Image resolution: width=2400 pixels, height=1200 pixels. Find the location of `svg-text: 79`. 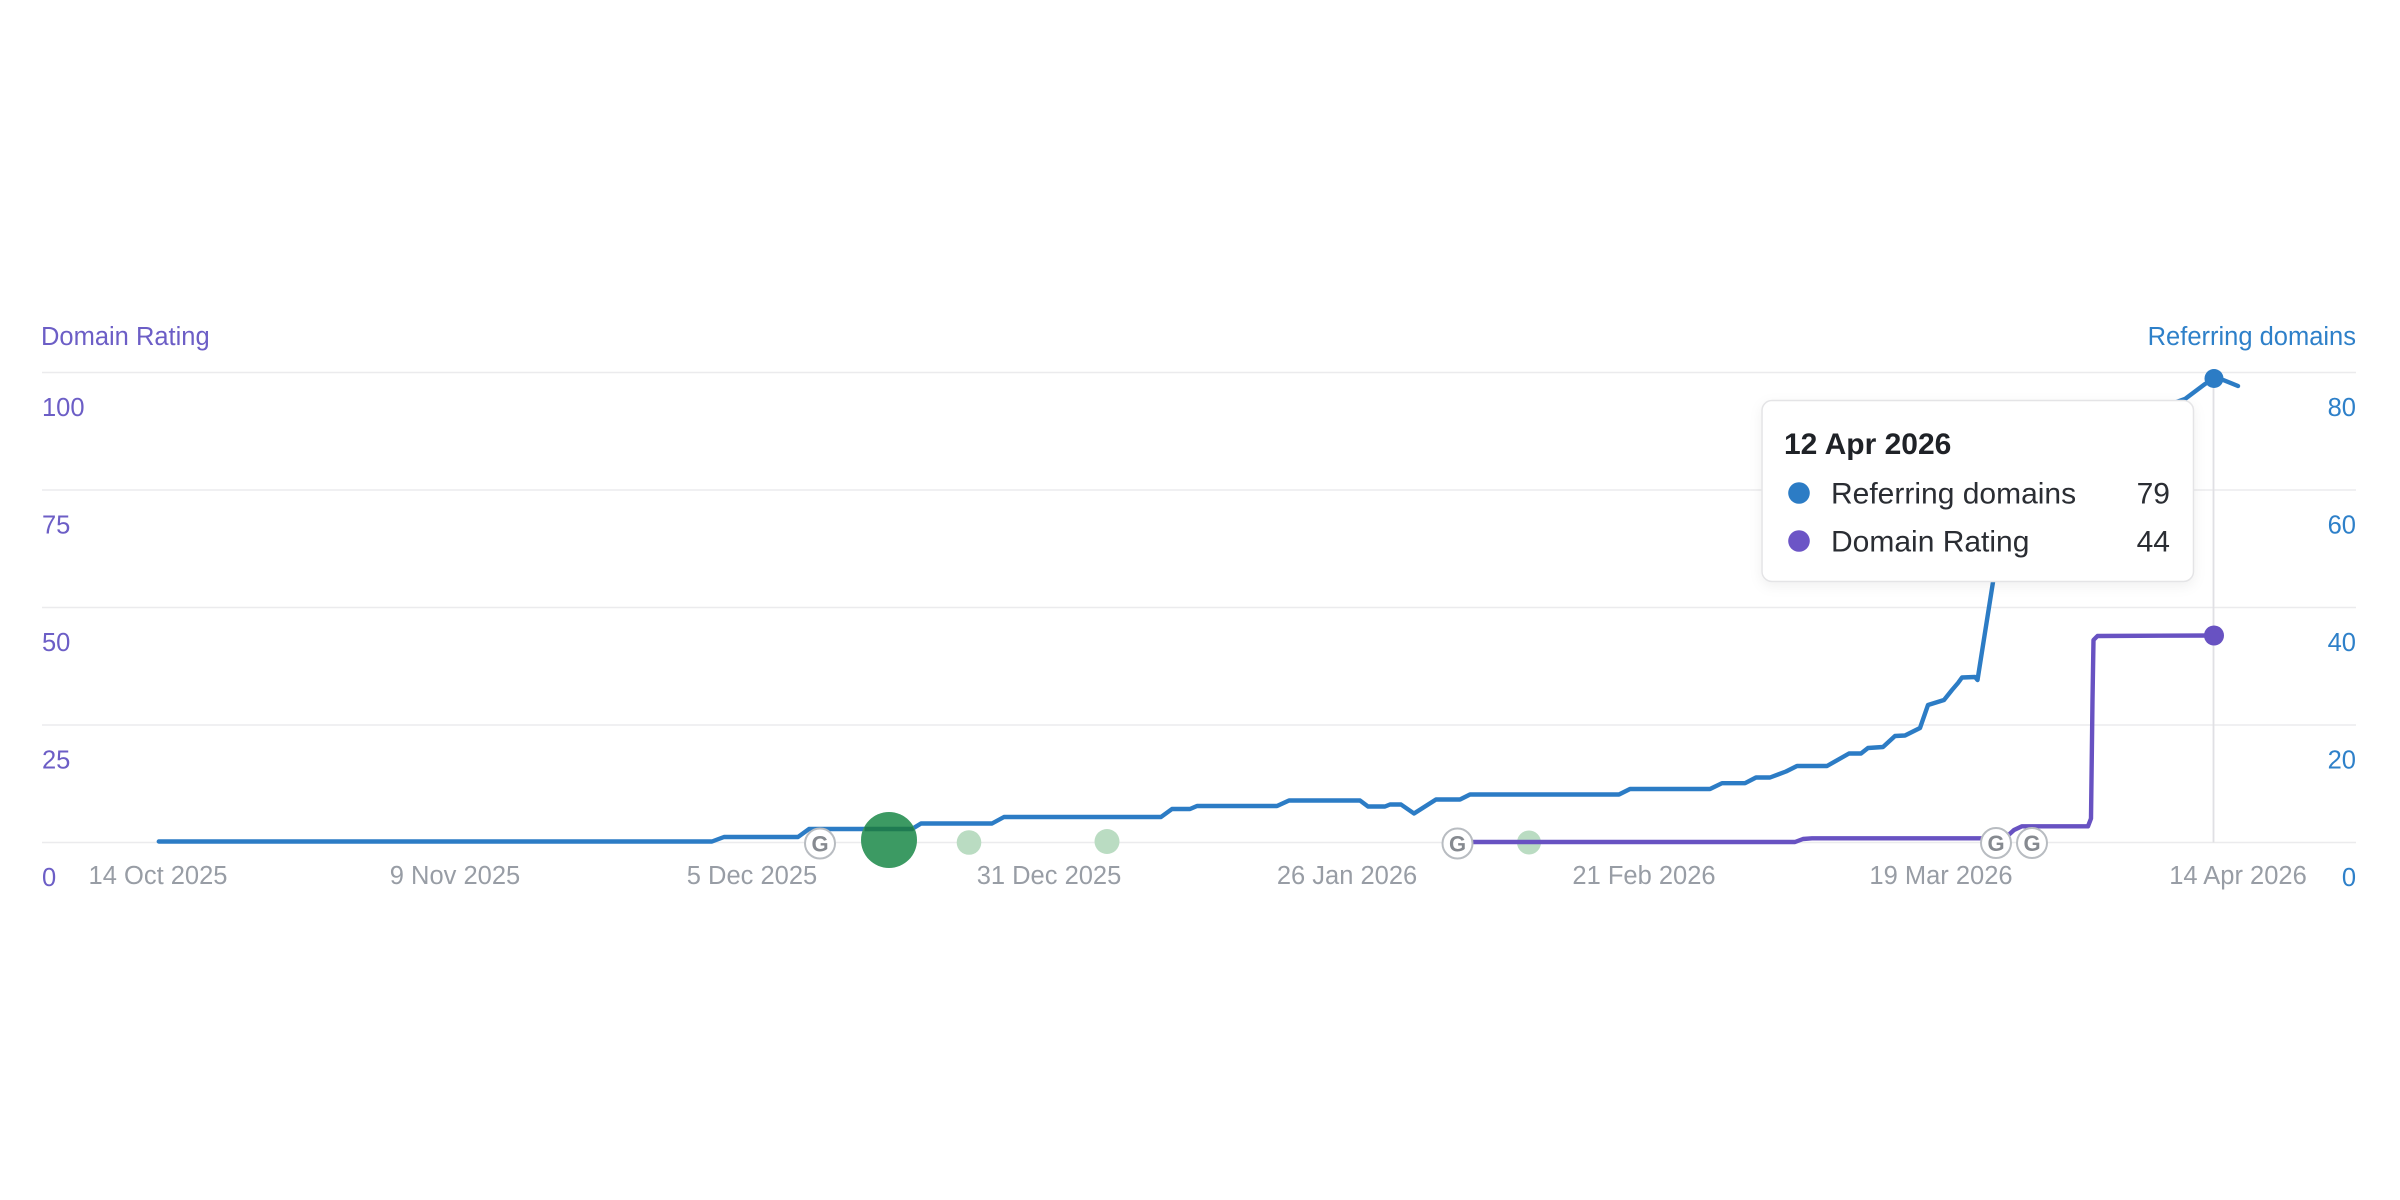

svg-text: 79 is located at coordinates (2153, 494).